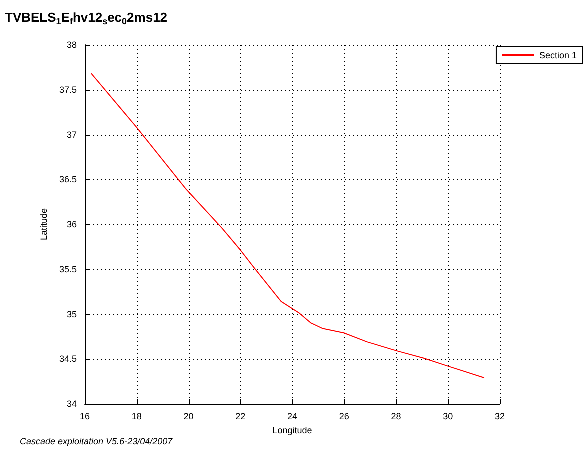 This screenshot has width=587, height=450. I want to click on y-tick-label: 35.5, so click(68, 269).